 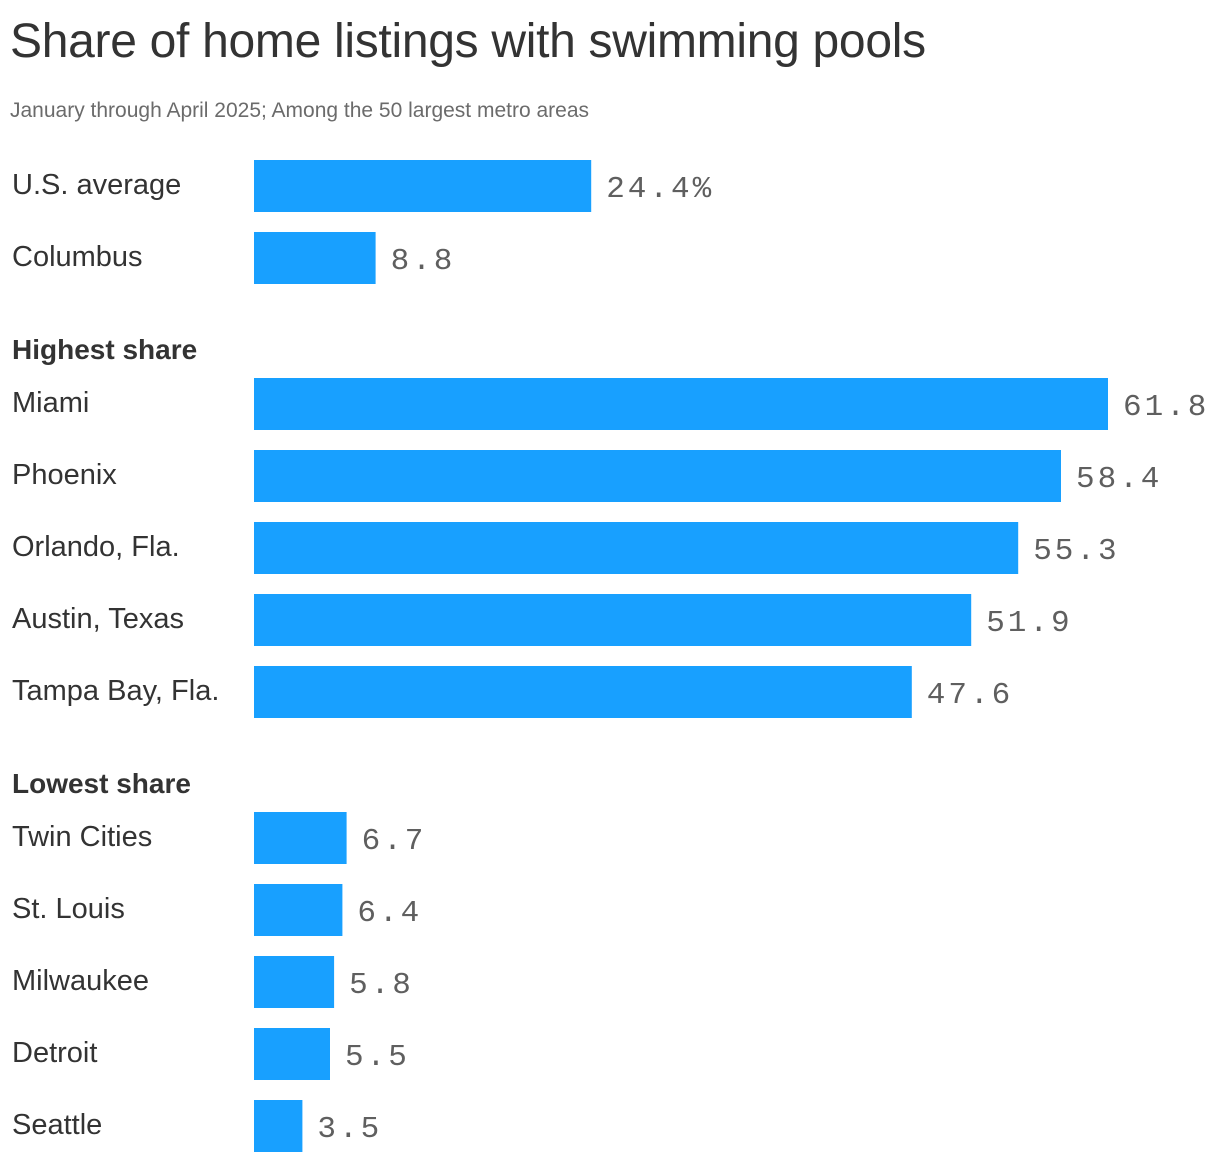 What do you see at coordinates (82, 837) in the screenshot?
I see `category-label-twin-cities: Twin Cities` at bounding box center [82, 837].